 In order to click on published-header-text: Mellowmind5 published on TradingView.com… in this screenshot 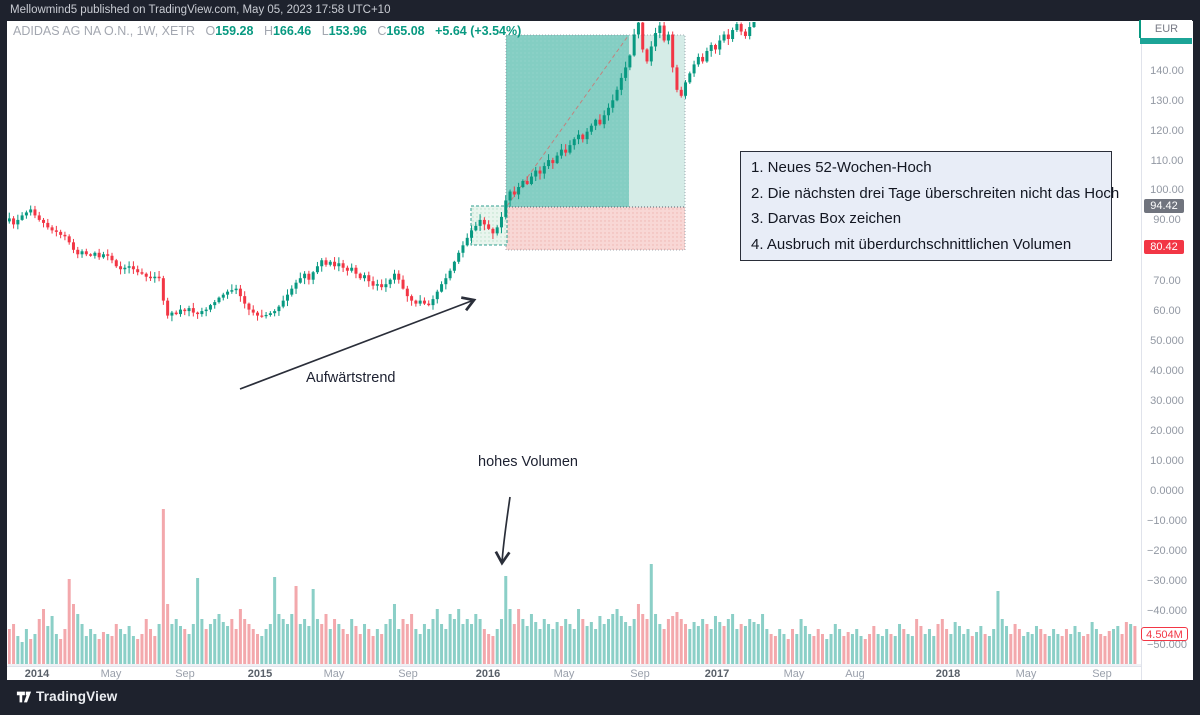, I will do `click(200, 10)`.